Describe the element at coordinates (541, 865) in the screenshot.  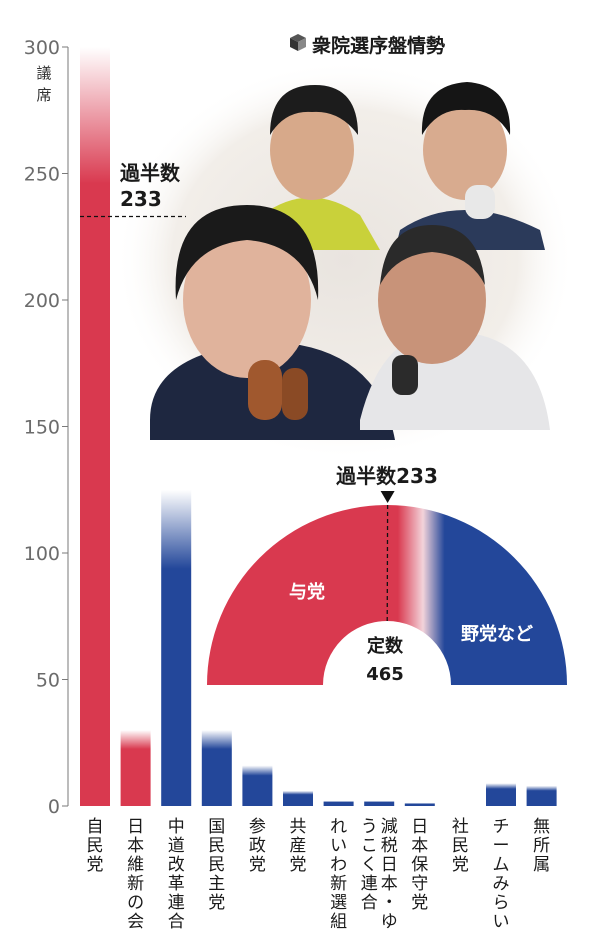
I see `category-label-char: 属` at that location.